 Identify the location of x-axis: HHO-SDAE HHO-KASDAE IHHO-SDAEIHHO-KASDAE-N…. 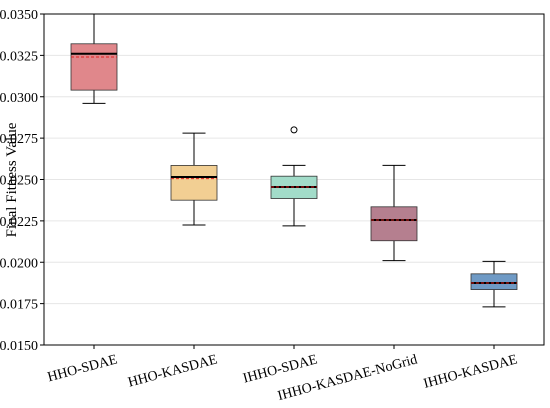
(282, 374).